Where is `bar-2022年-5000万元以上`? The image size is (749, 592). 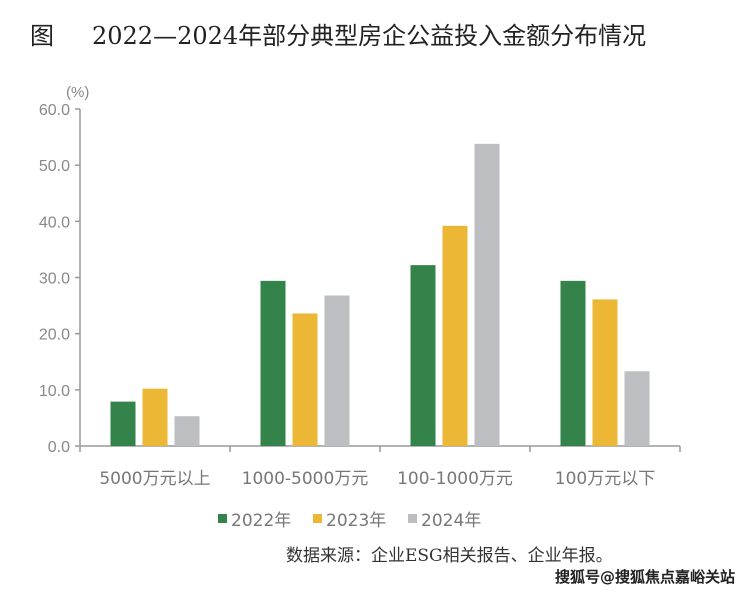 bar-2022年-5000万元以上 is located at coordinates (123, 423).